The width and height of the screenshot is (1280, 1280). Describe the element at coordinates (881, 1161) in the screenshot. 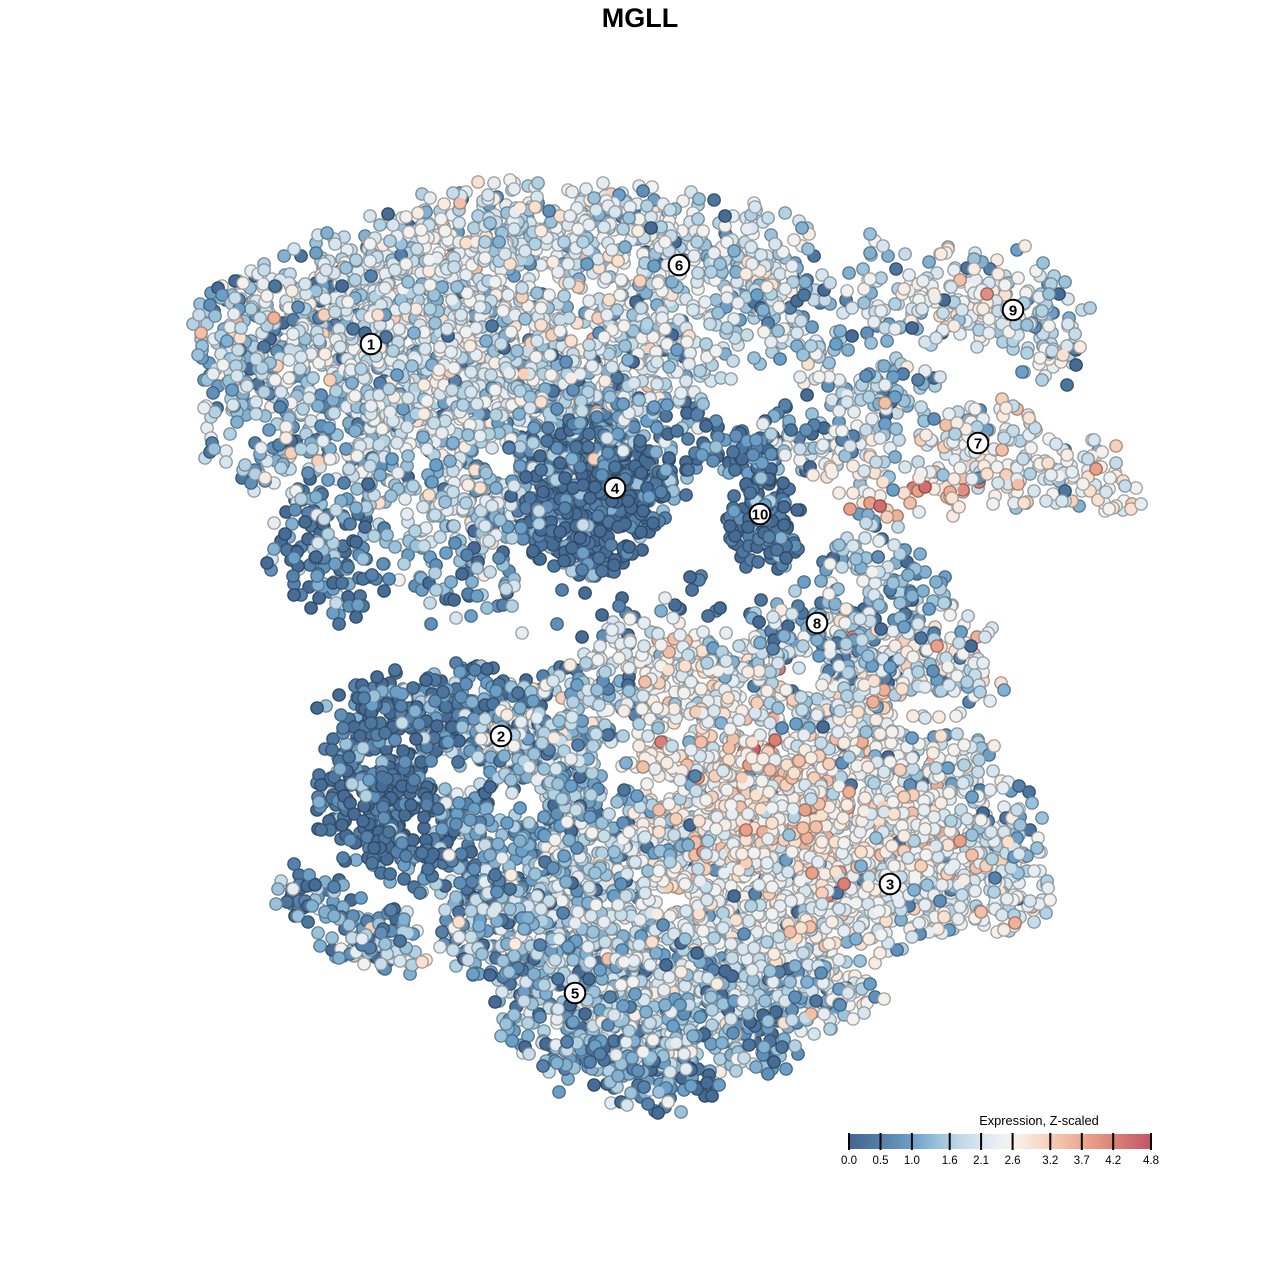

I see `svg-text: 0.5` at that location.